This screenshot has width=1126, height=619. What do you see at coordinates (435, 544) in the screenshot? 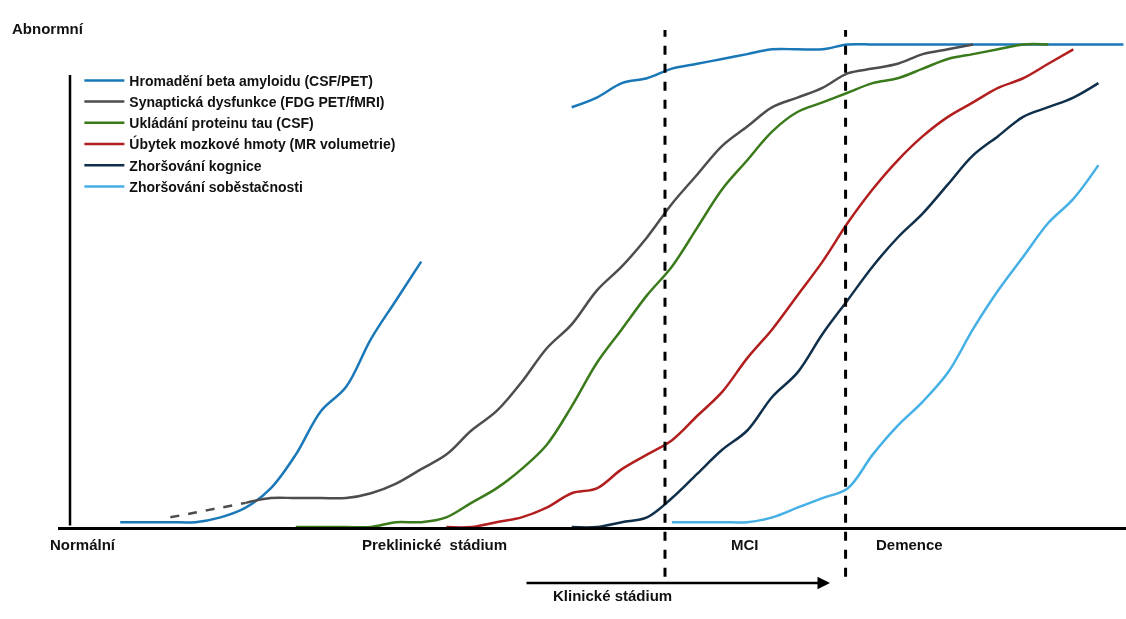
I see `text: Preklinické stádium` at bounding box center [435, 544].